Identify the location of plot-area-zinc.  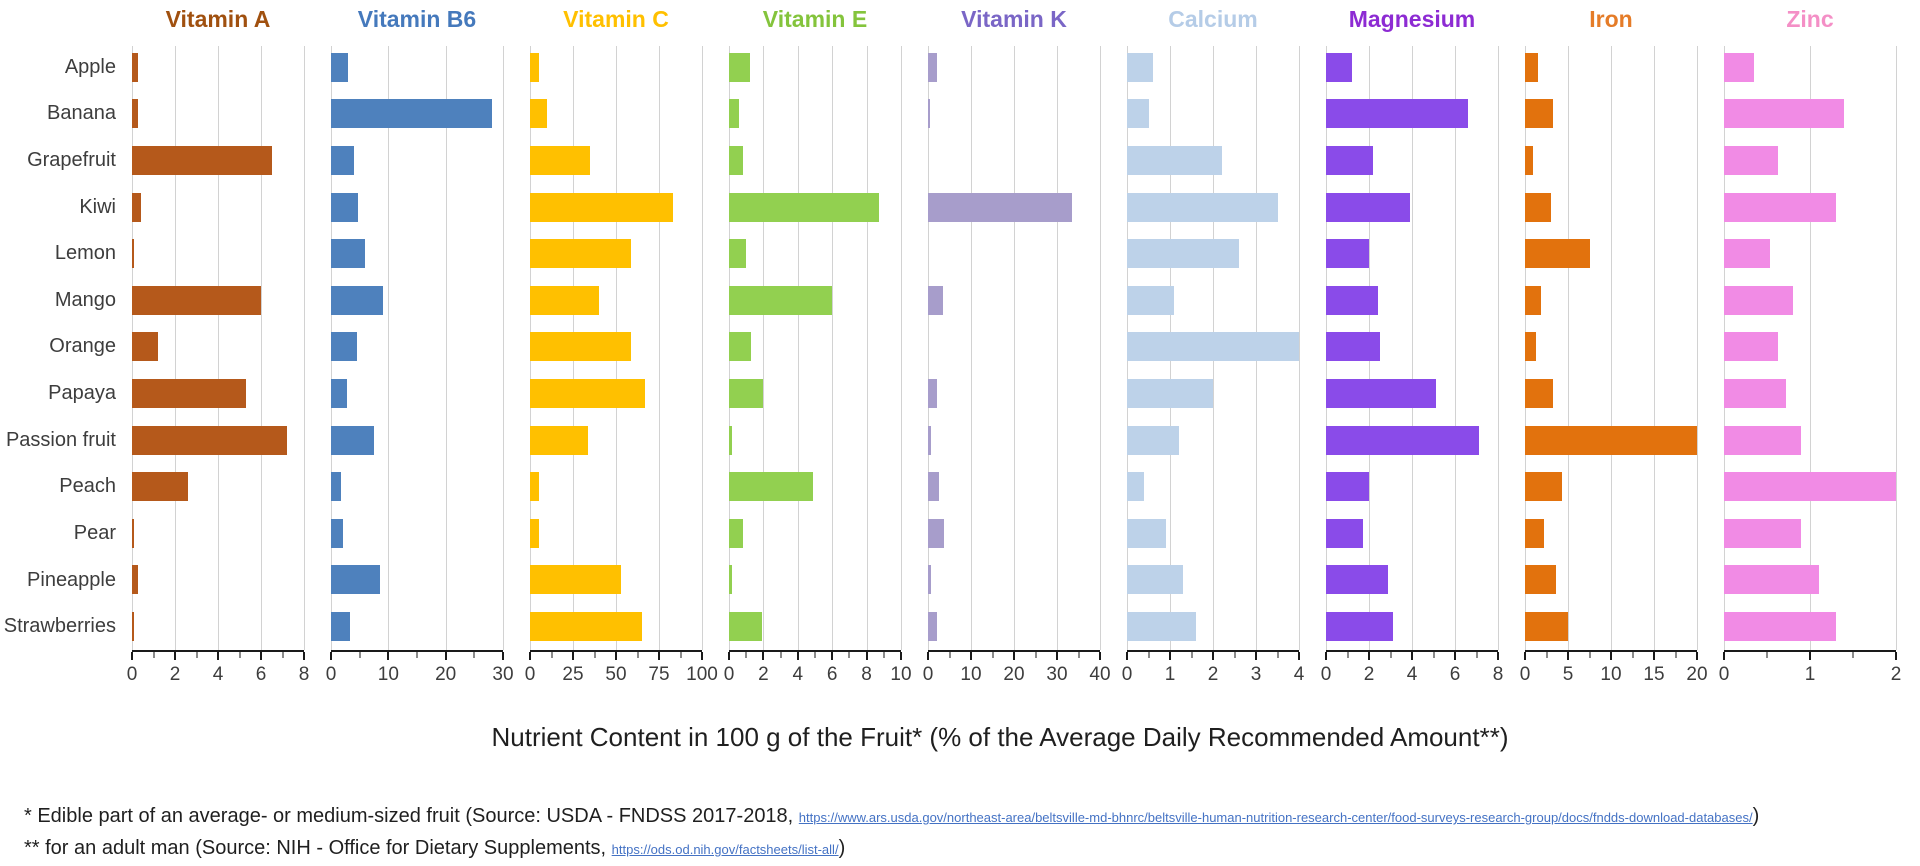
(1810, 347).